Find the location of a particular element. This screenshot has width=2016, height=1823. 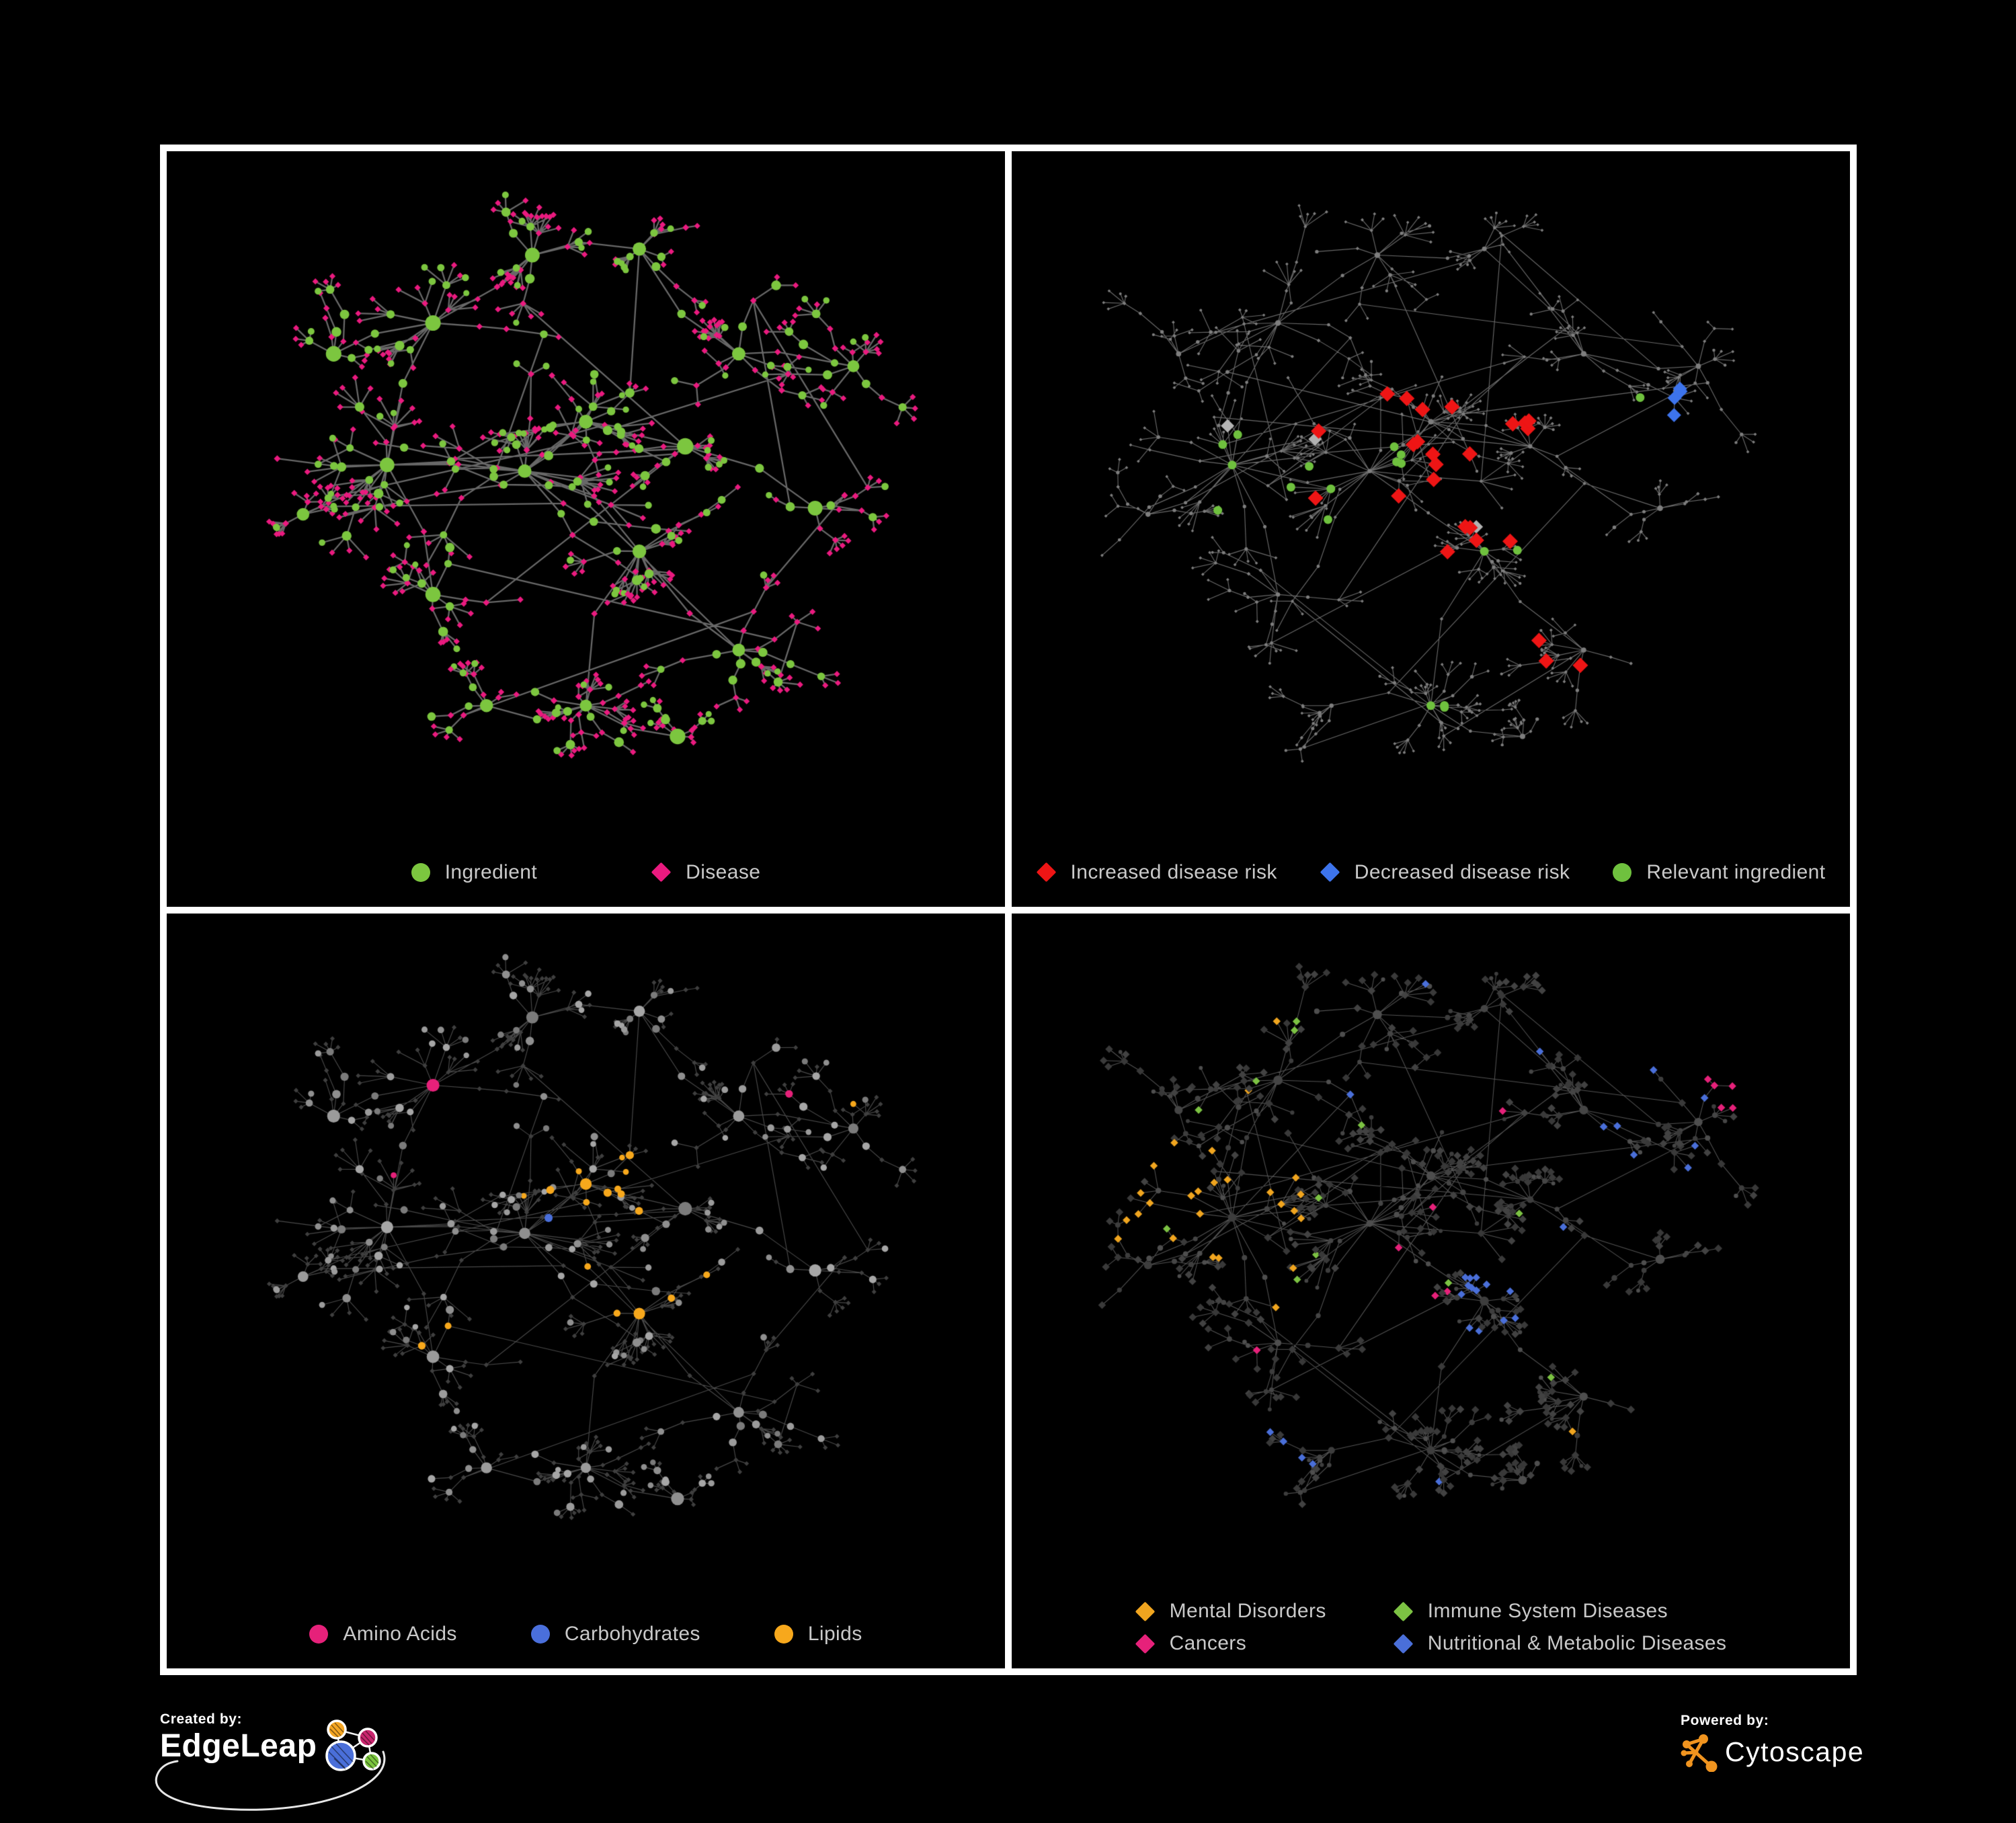

legend-label: Lipids is located at coordinates (834, 1634).